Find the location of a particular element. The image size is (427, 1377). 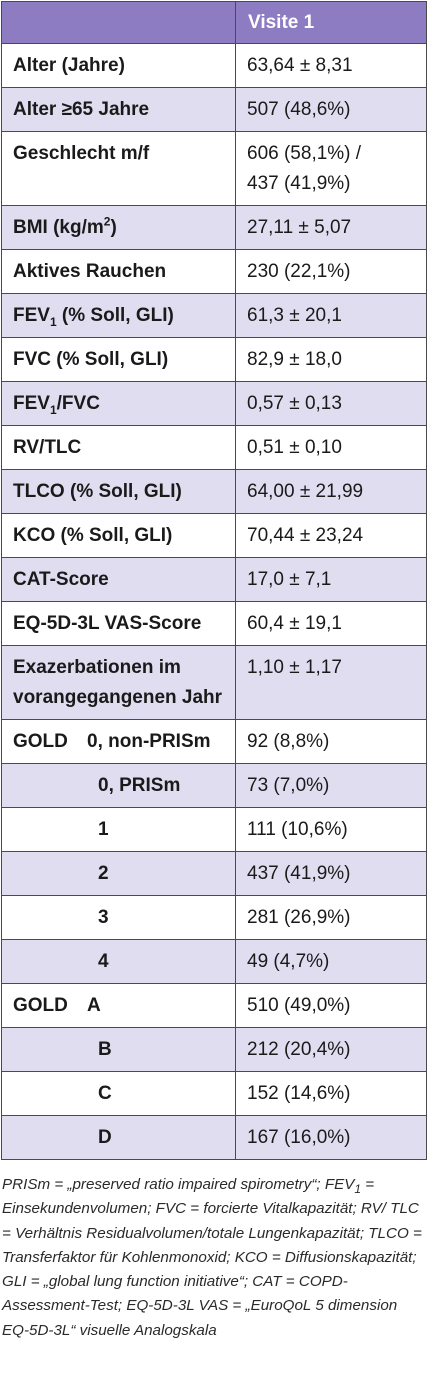

row-label: EQ-5D-3L VAS-Score is located at coordinates (118, 623).